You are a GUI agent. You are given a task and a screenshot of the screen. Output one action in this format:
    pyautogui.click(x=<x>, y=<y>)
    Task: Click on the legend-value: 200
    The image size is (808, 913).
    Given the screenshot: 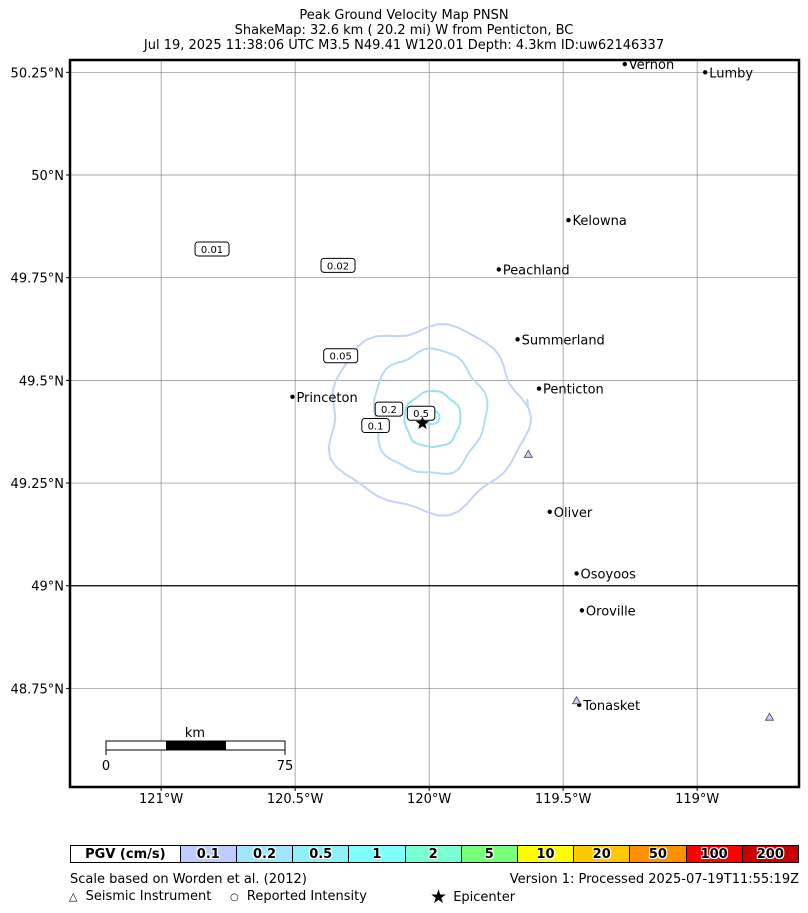 What is the action you would take?
    pyautogui.click(x=770, y=854)
    